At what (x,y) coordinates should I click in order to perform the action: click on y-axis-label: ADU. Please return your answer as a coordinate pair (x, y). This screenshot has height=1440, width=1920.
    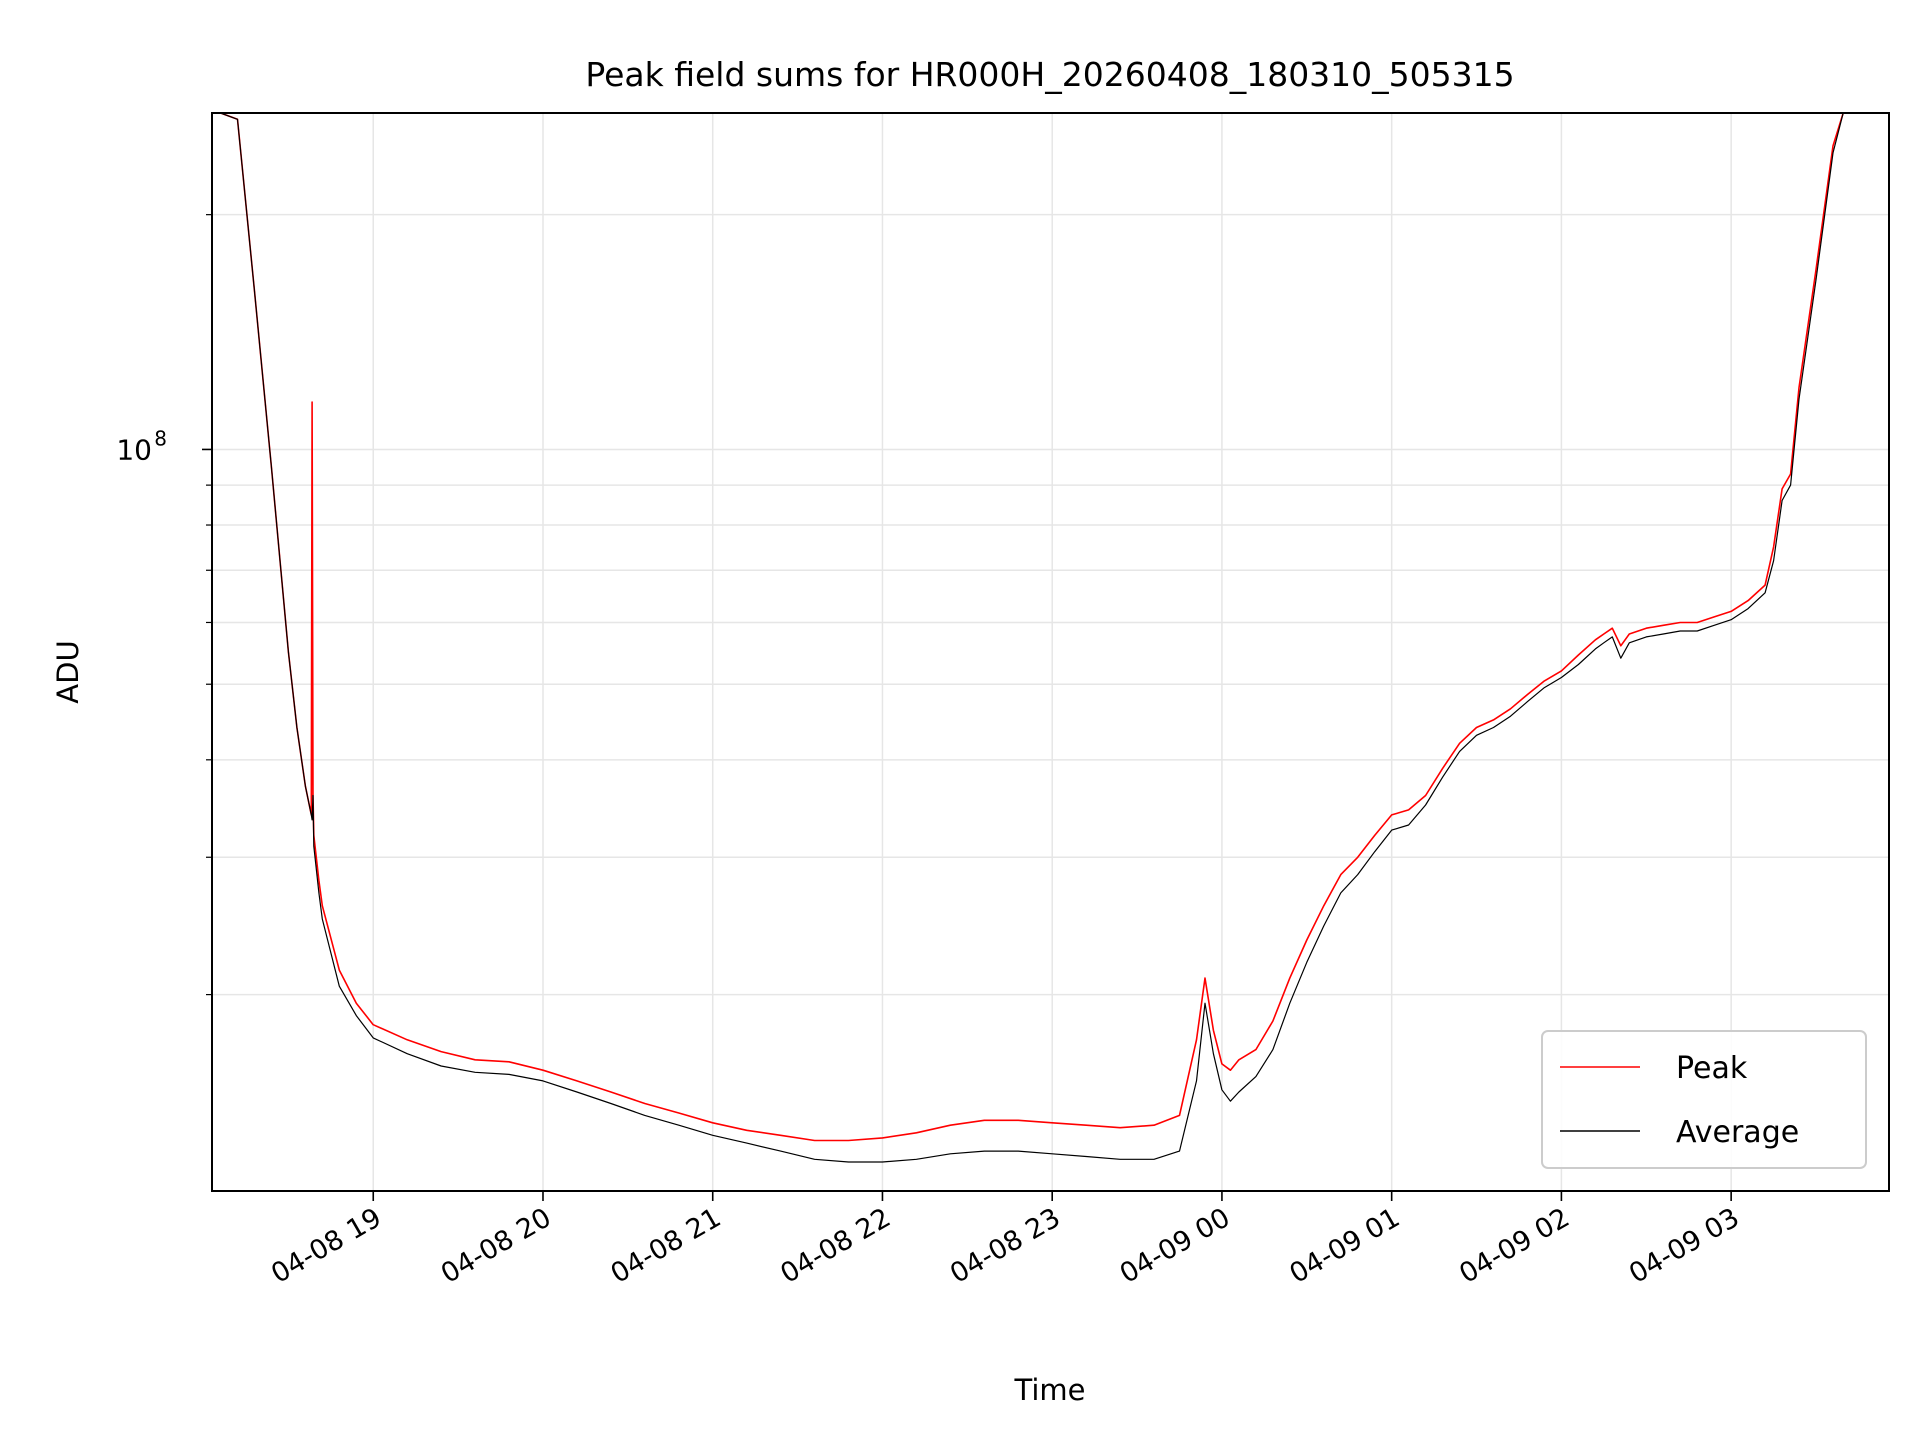
    Looking at the image, I should click on (68, 671).